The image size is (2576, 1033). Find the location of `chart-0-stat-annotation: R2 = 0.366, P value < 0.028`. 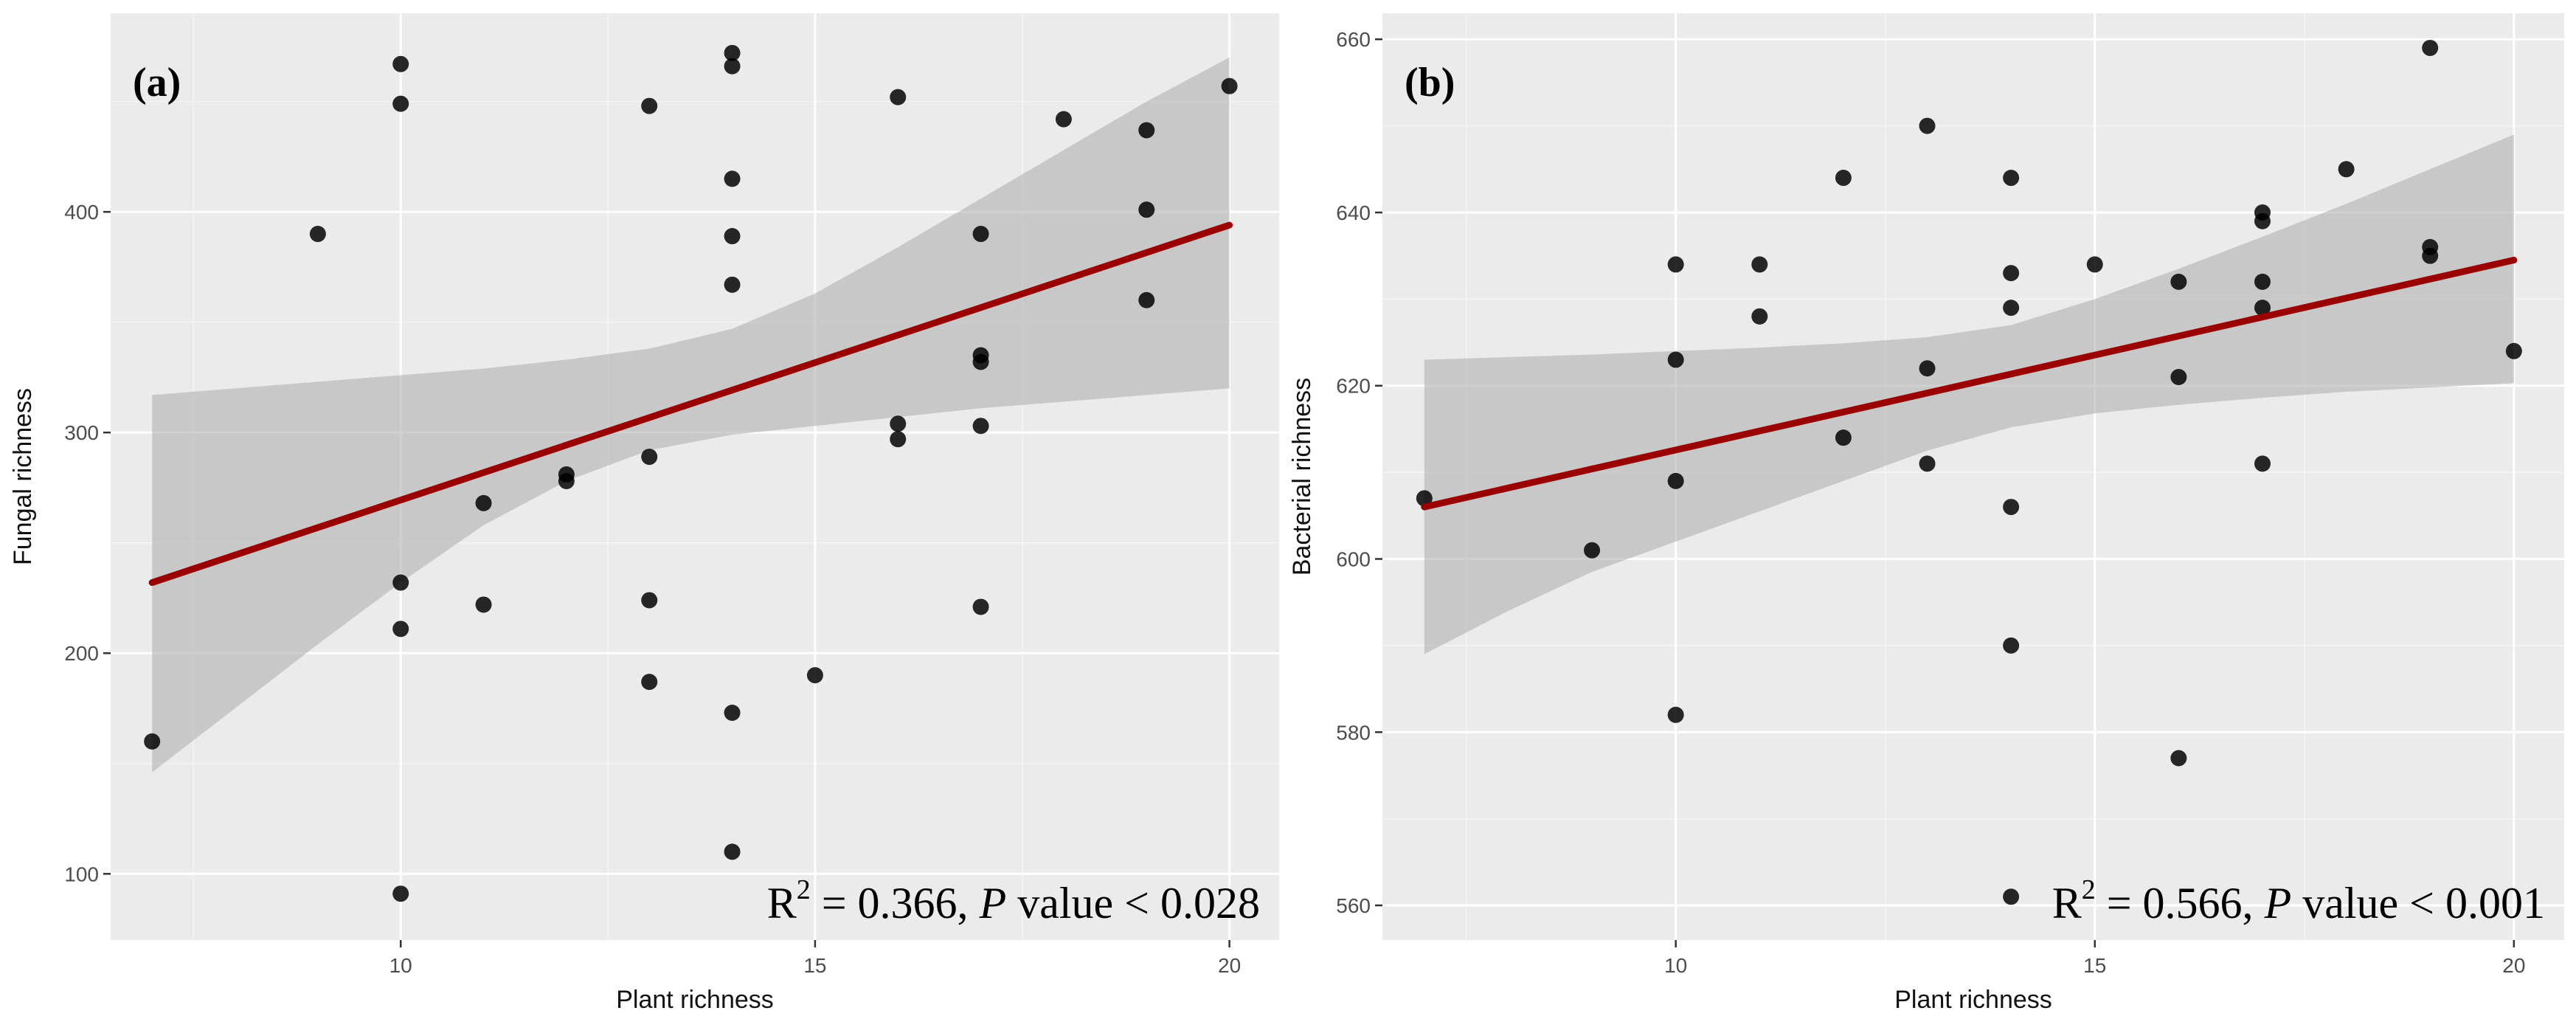

chart-0-stat-annotation: R2 = 0.366, P value < 0.028 is located at coordinates (1014, 900).